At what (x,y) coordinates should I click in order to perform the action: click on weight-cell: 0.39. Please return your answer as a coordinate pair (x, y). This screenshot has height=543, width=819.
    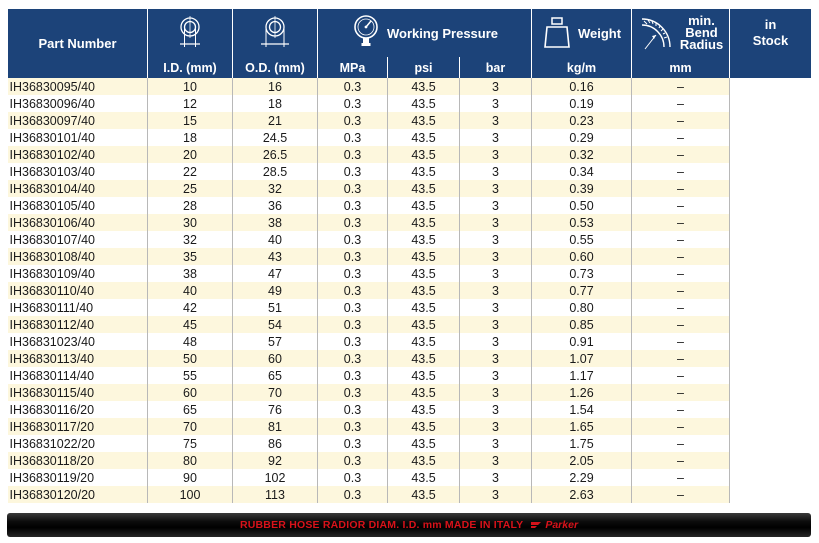
    Looking at the image, I should click on (581, 188).